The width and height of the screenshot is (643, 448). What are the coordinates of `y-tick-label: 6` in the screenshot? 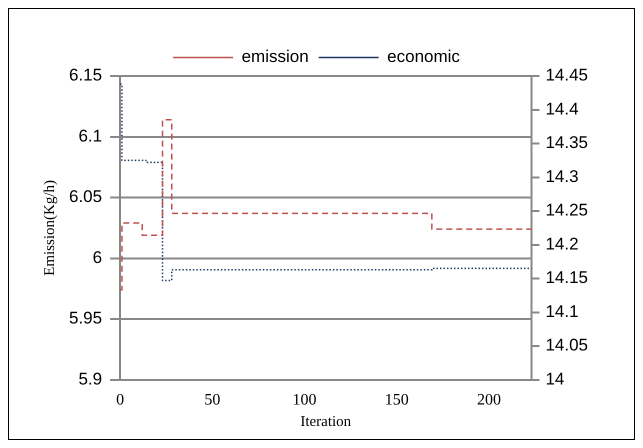 It's located at (97, 257).